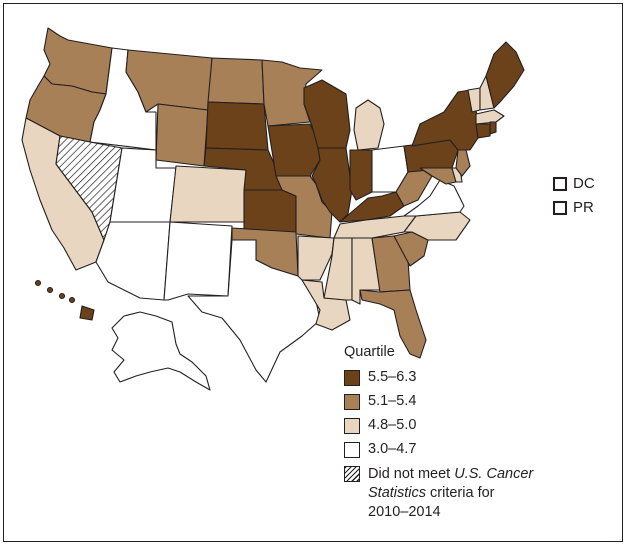 The height and width of the screenshot is (547, 628). What do you see at coordinates (198, 261) in the screenshot?
I see `state-nm` at bounding box center [198, 261].